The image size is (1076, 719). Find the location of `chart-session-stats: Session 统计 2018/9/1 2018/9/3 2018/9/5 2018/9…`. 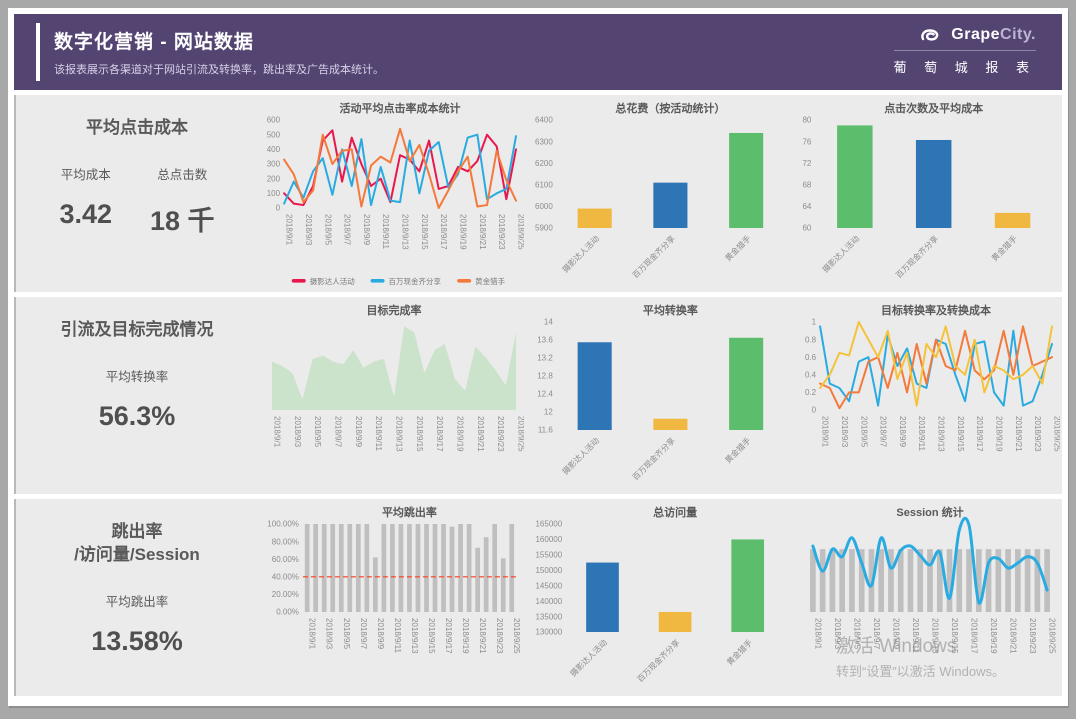

chart-session-stats: Session 统计 2018/9/1 2018/9/3 2018/9/5 2018/9… is located at coordinates (928, 597).